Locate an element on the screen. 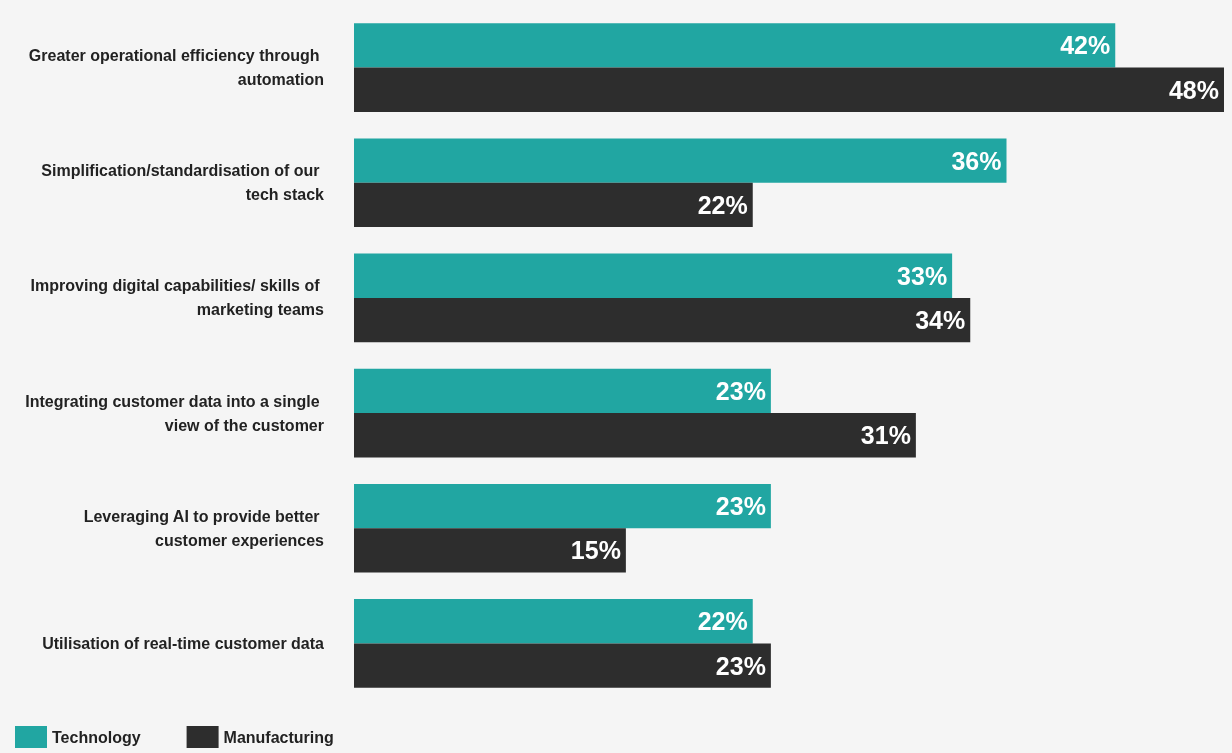 The height and width of the screenshot is (753, 1232). data-label: 36% is located at coordinates (976, 160).